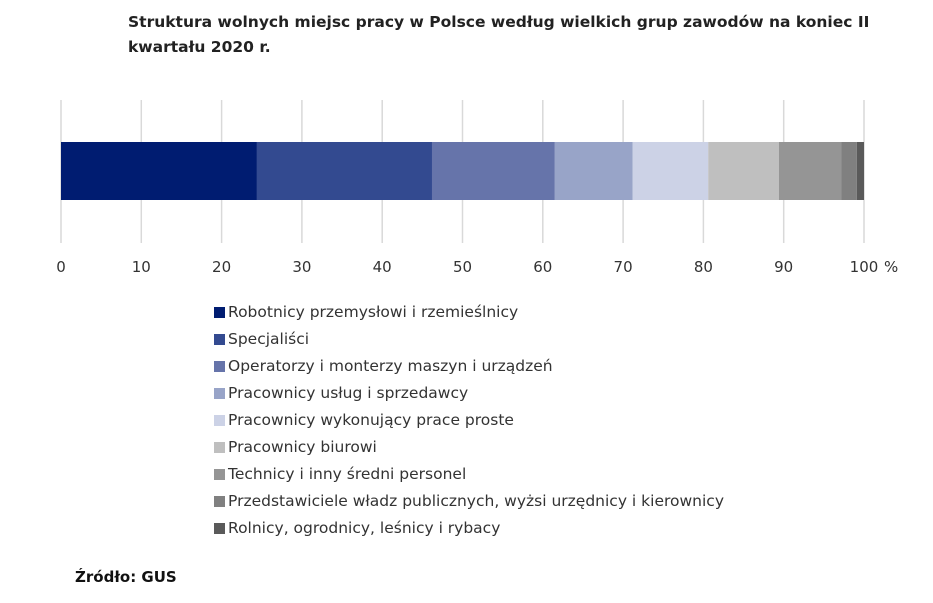 This screenshot has width=933, height=603. What do you see at coordinates (302, 447) in the screenshot?
I see `legend-label: Pracownicy biurowi` at bounding box center [302, 447].